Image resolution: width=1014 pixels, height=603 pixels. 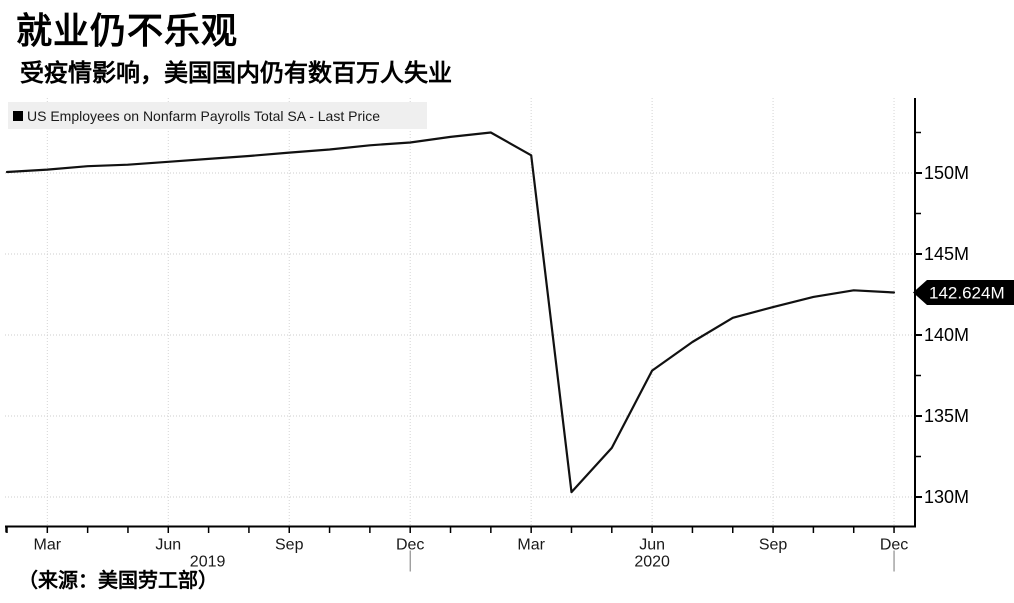 What do you see at coordinates (652, 562) in the screenshot?
I see `year-label: 2020` at bounding box center [652, 562].